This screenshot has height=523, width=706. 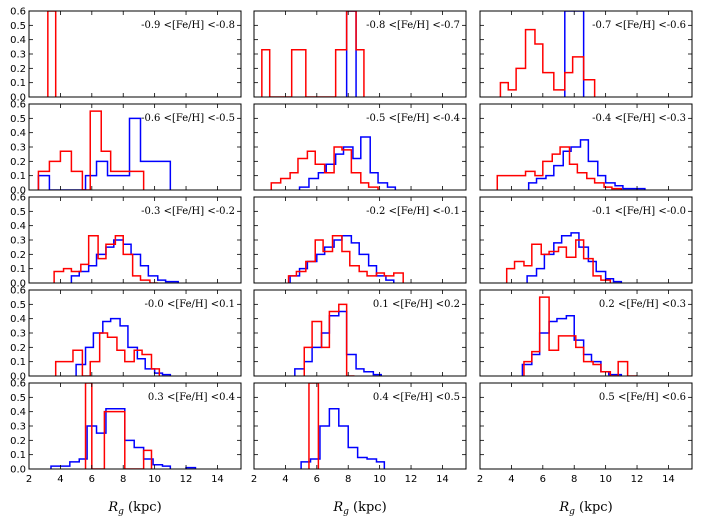 I want to click on panel-5: -0.4 <[Fe/H] <-0.3, so click(x=586, y=147).